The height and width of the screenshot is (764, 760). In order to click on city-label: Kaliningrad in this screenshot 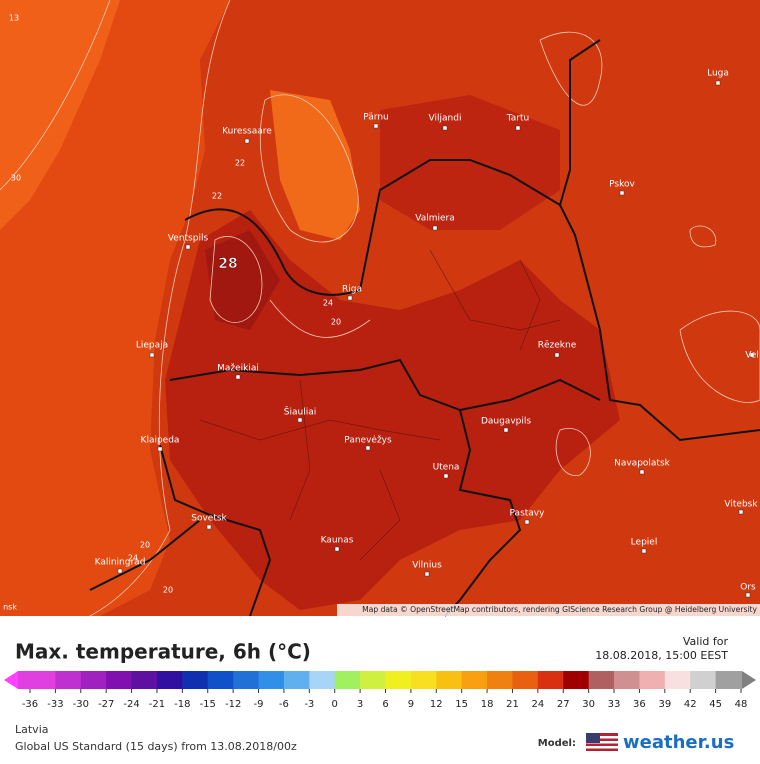, I will do `click(120, 563)`.